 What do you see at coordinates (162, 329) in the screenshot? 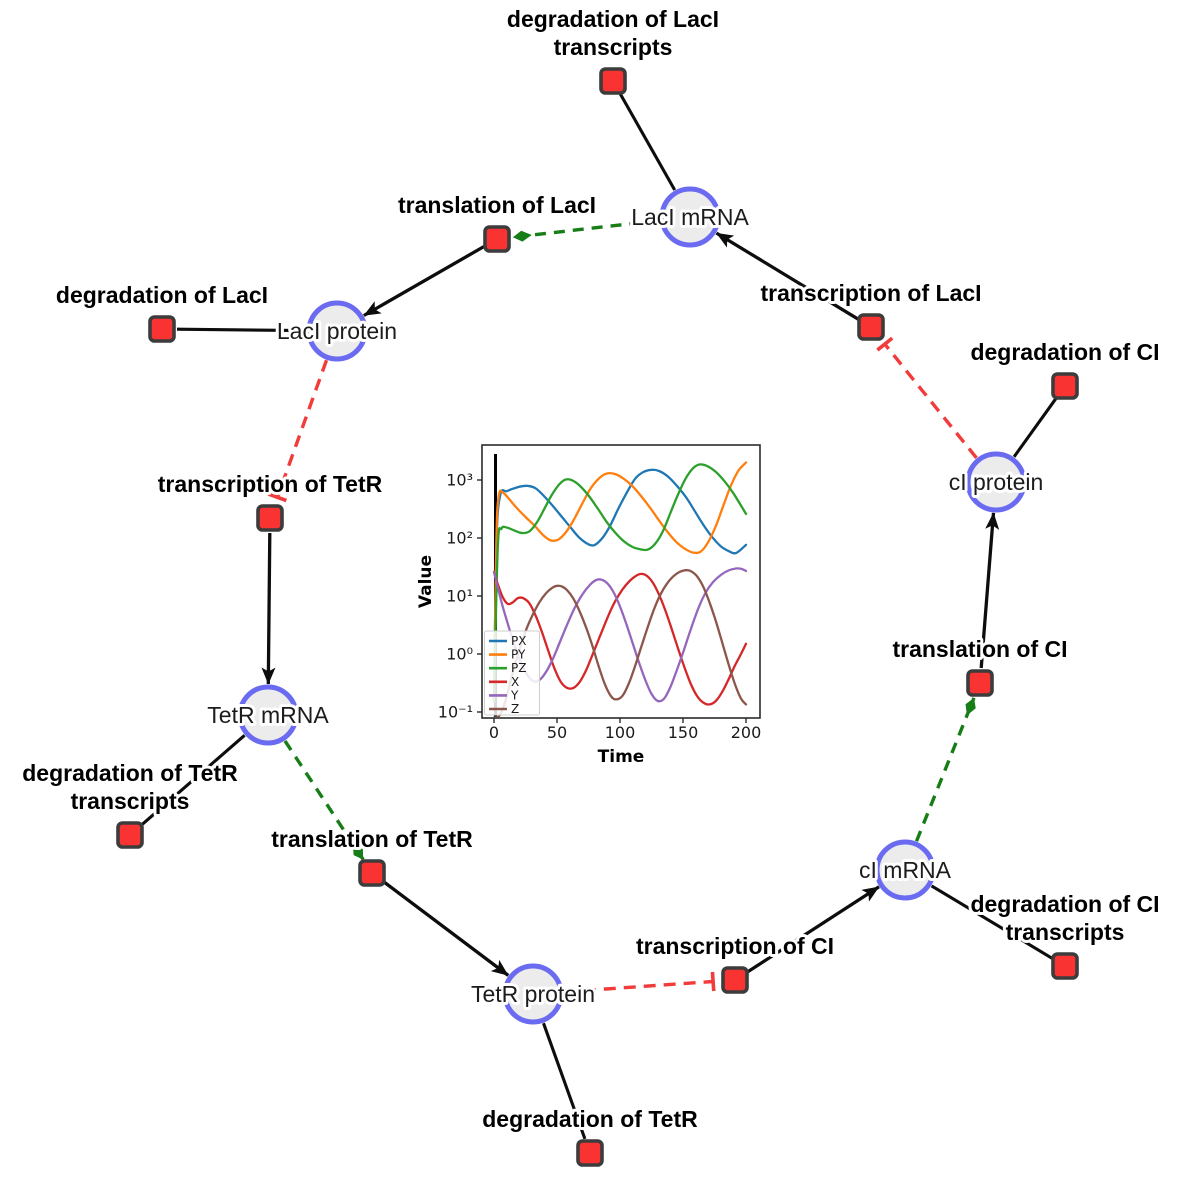
I see `reaction-node-deg-laci` at bounding box center [162, 329].